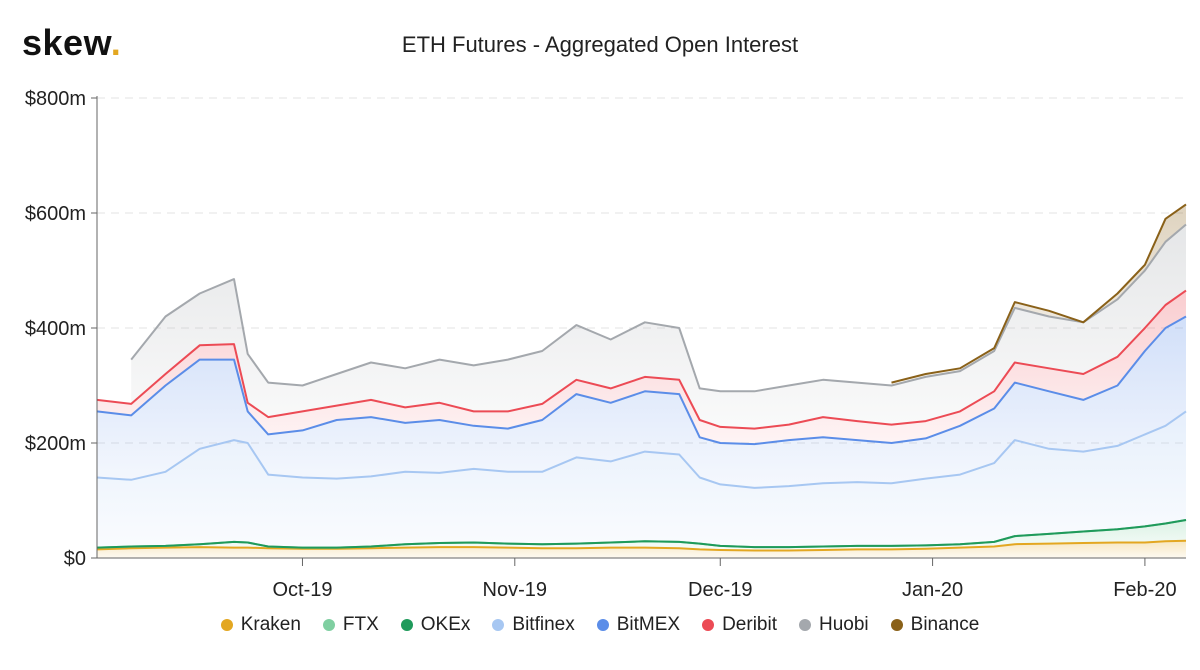 This screenshot has height=670, width=1200. I want to click on legend-item-kraken: Kraken, so click(260, 625).